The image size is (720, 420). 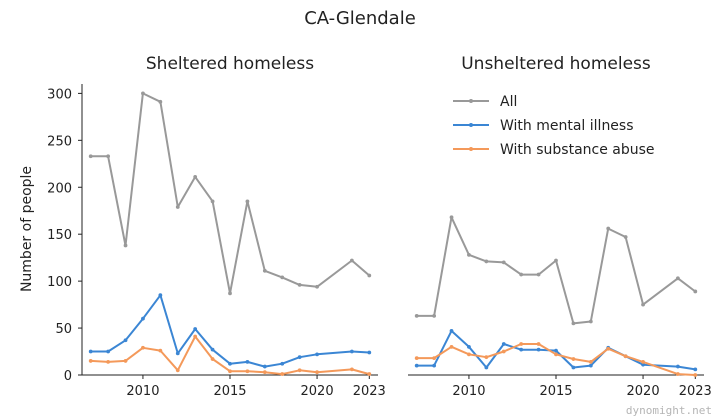 I want to click on x-tick-label: 2020, so click(x=317, y=391).